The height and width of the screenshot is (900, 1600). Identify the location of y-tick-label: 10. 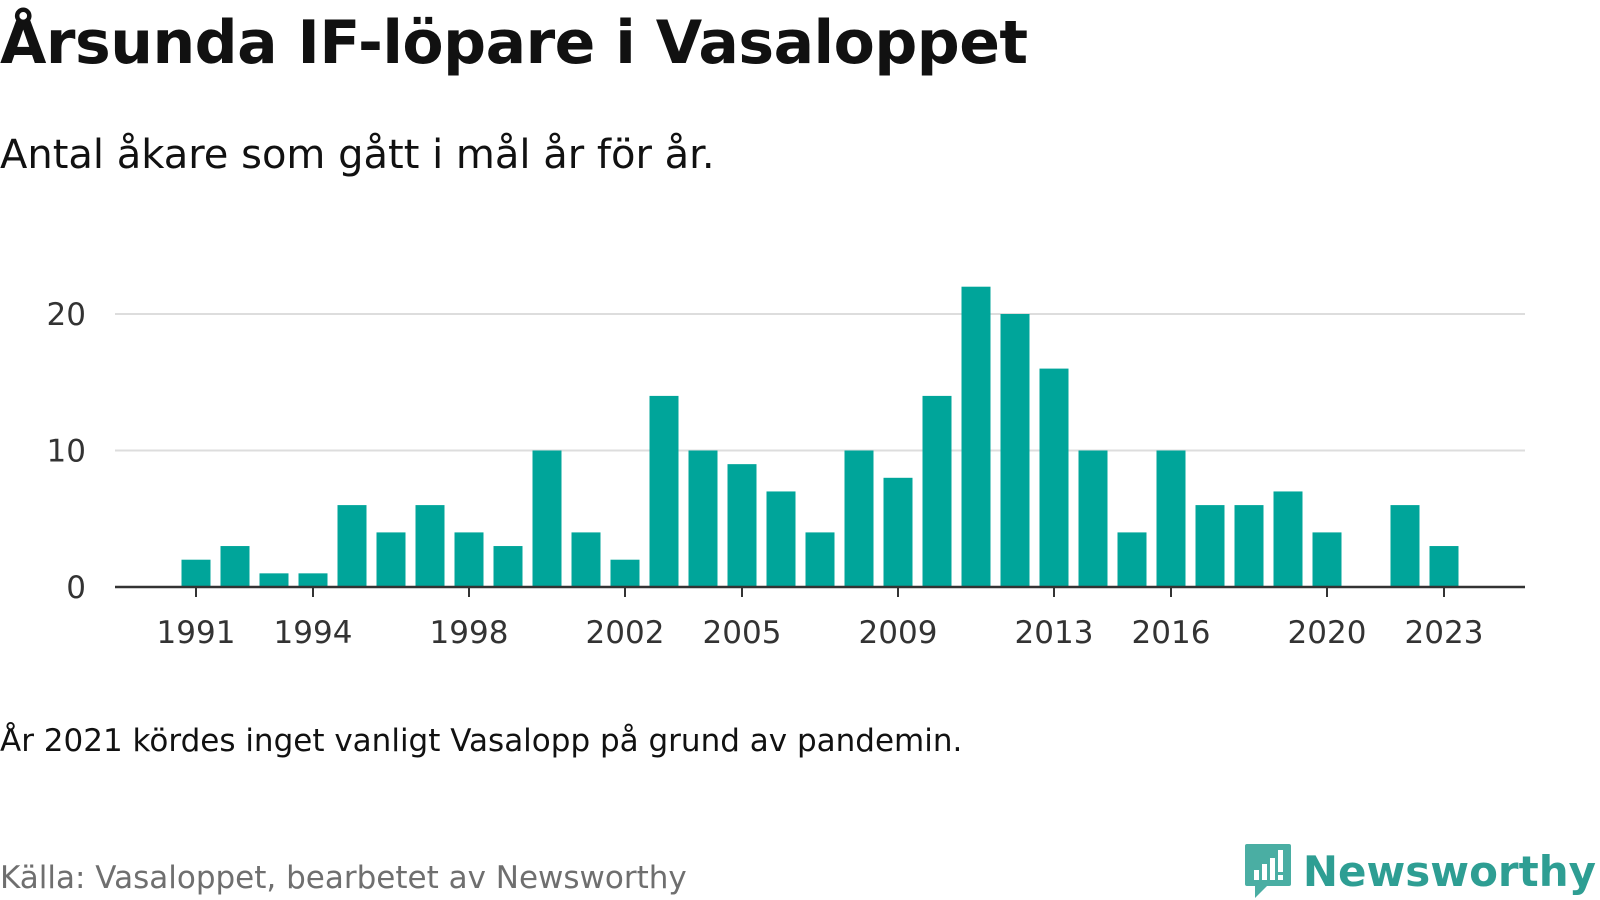
(66, 452).